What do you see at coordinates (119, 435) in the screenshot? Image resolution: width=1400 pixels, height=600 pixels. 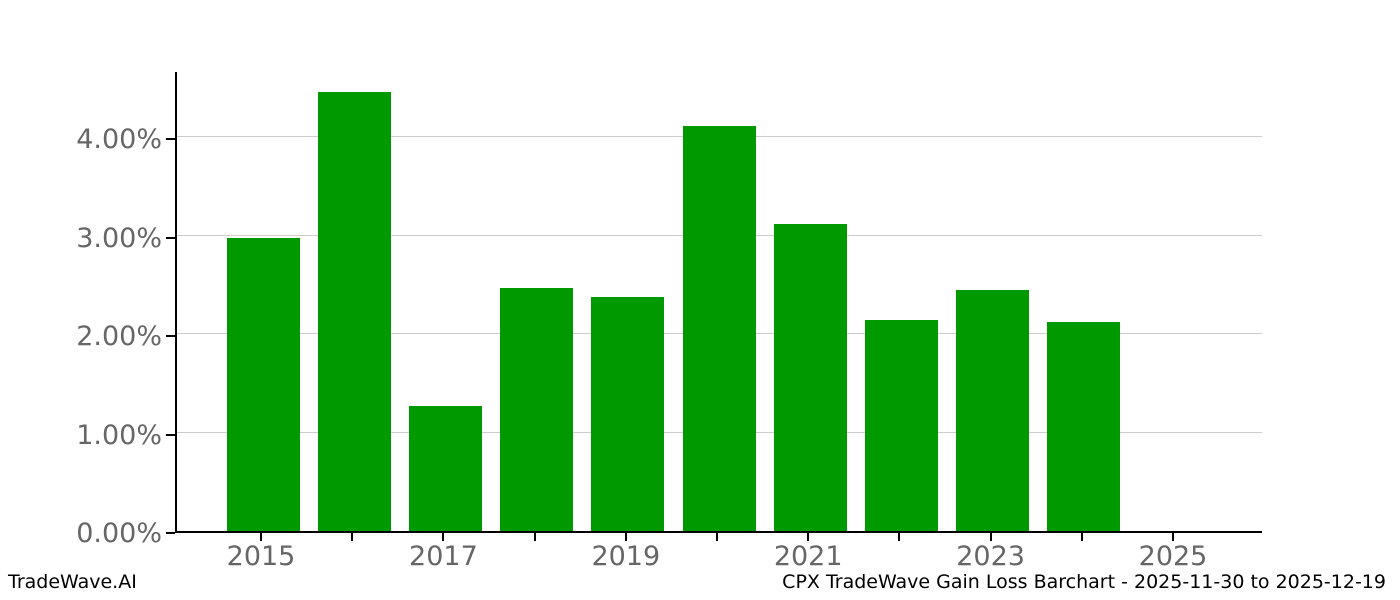 I see `y-tick-label: 1.00%` at bounding box center [119, 435].